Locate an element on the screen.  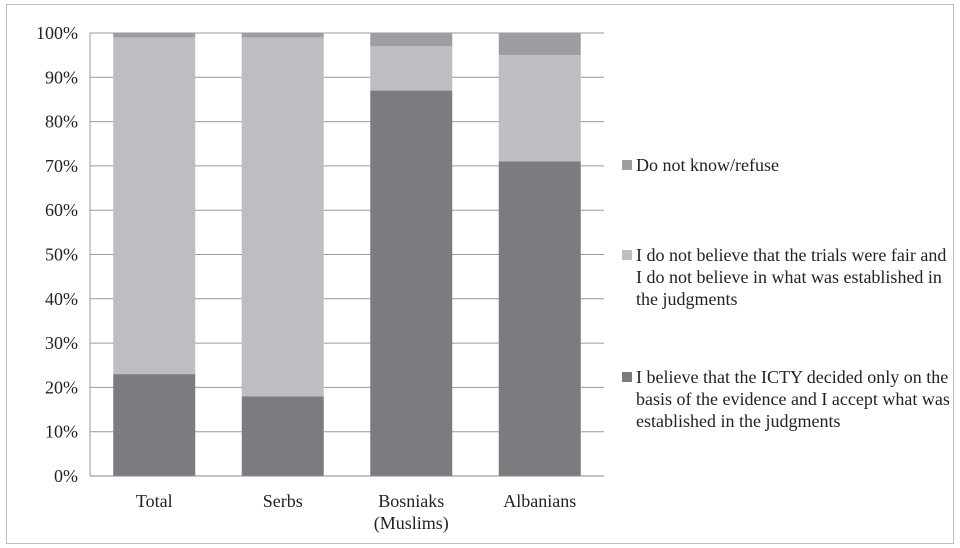
y-tick-label: 50% is located at coordinates (61, 255).